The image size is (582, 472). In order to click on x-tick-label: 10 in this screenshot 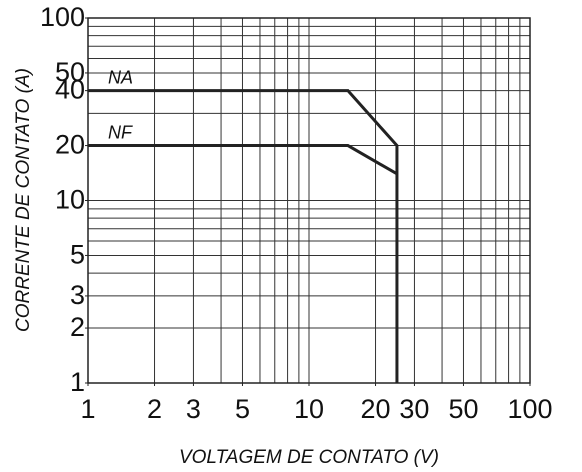, I will do `click(309, 409)`.